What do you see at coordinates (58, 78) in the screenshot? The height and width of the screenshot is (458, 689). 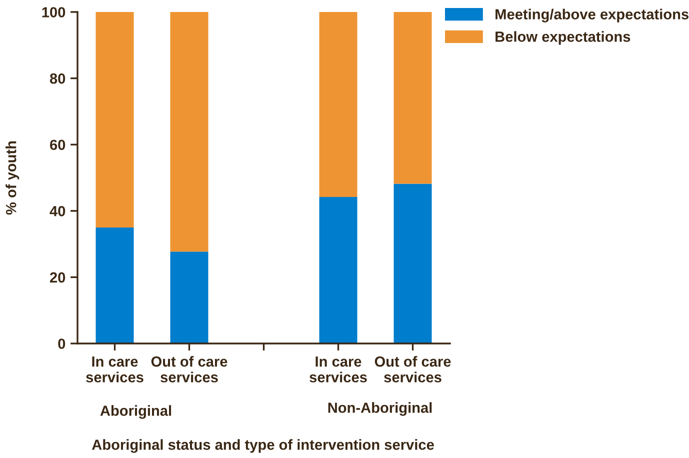 I see `y-tick-label: 80` at bounding box center [58, 78].